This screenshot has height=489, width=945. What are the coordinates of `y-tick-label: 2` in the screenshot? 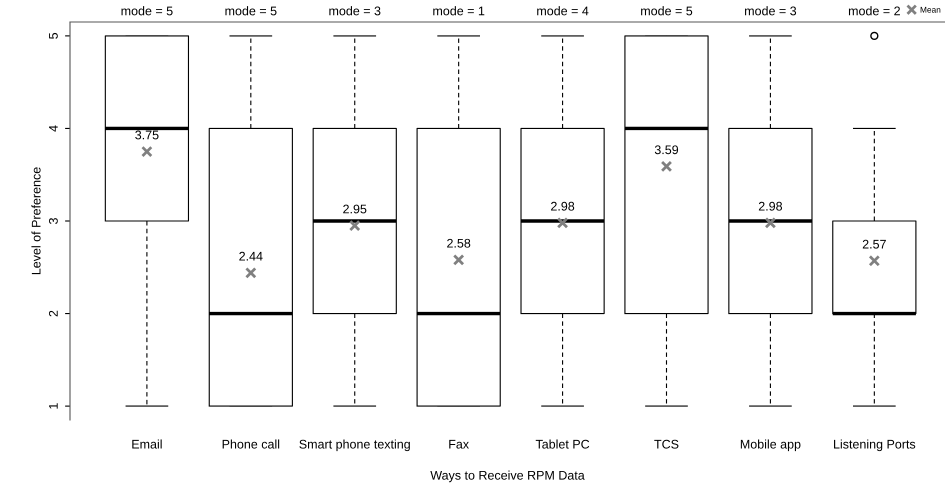 It's located at (53, 313).